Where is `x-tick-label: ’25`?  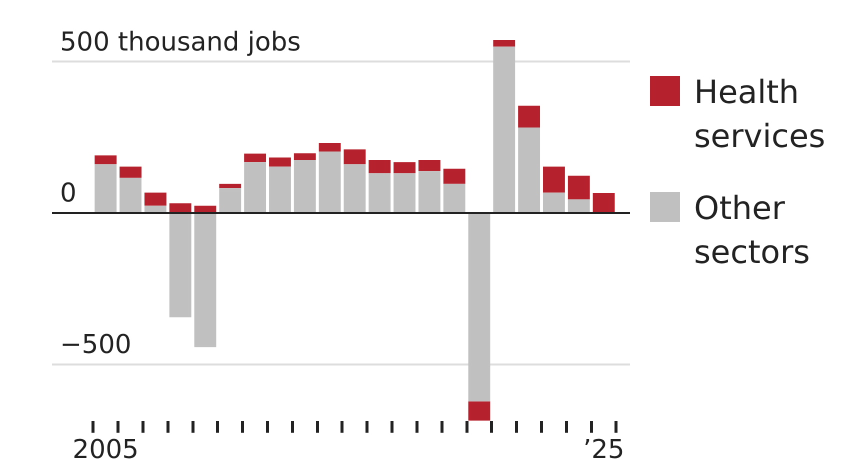
x-tick-label: ’25 is located at coordinates (603, 450).